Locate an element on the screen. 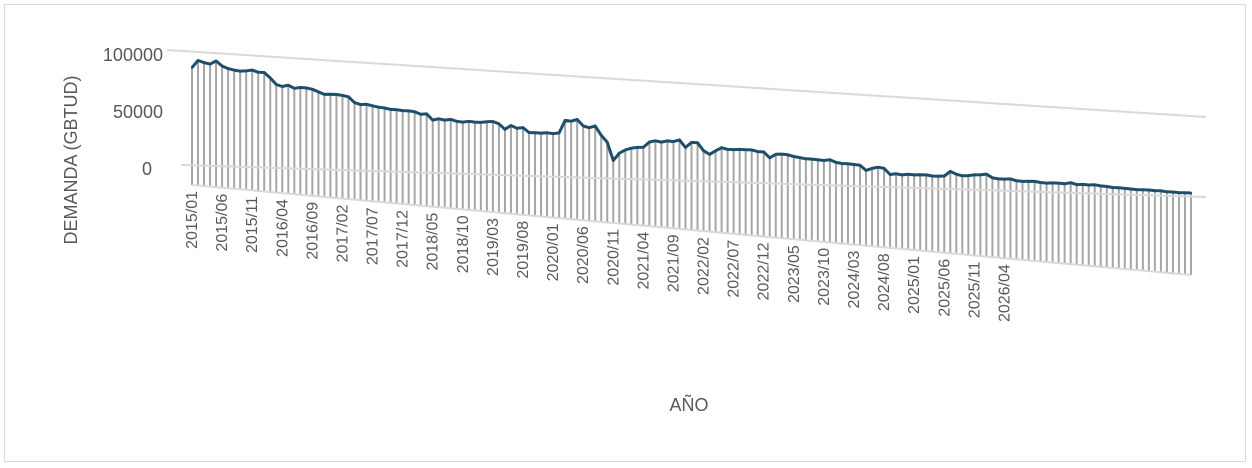  x-tick-label: 2015/01 is located at coordinates (192, 220).